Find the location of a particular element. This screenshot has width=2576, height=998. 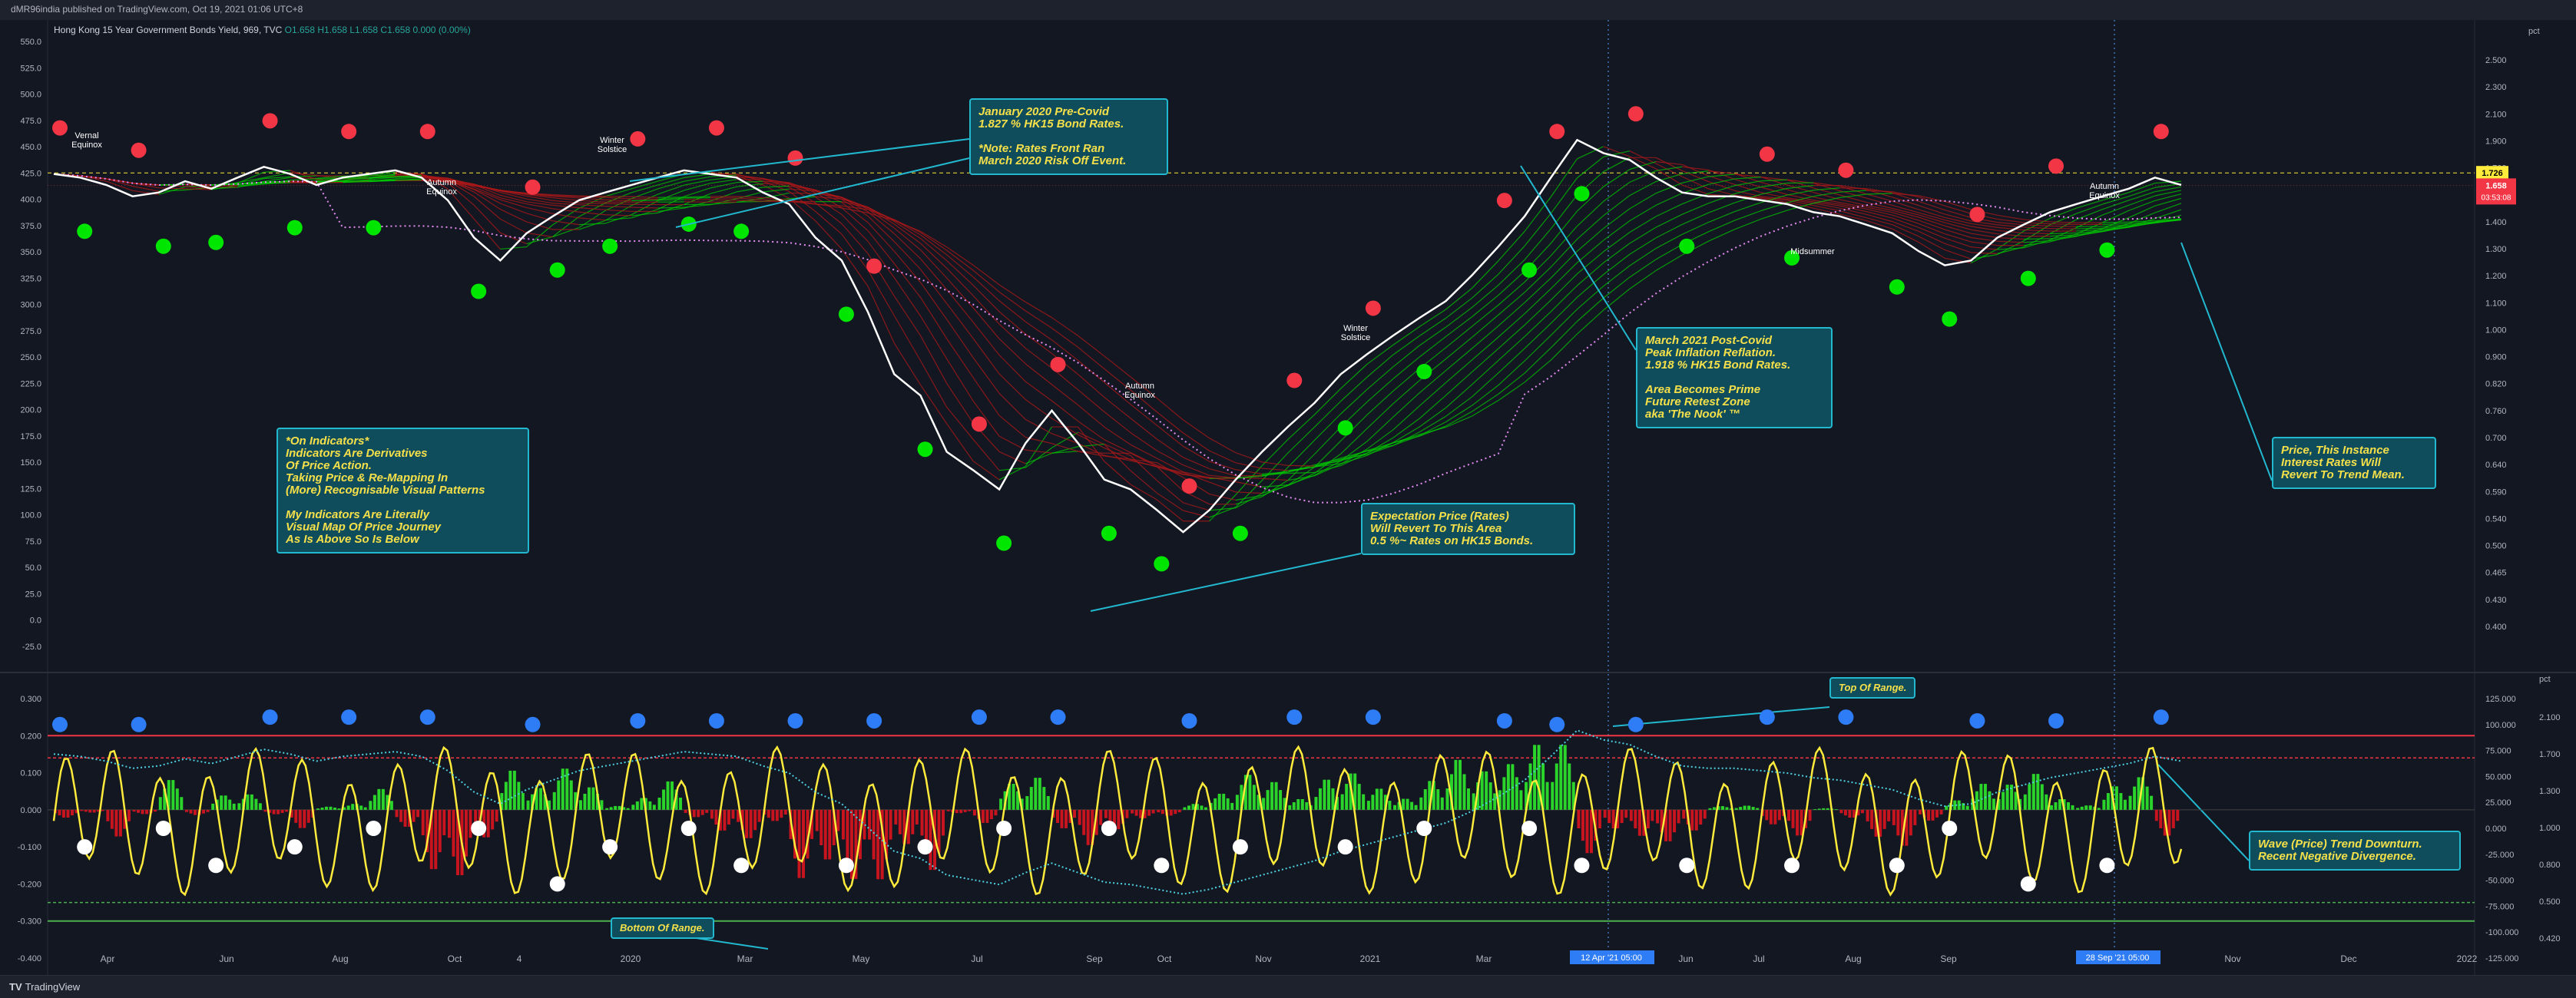

right-tick-label: 1.400 is located at coordinates (2496, 222).